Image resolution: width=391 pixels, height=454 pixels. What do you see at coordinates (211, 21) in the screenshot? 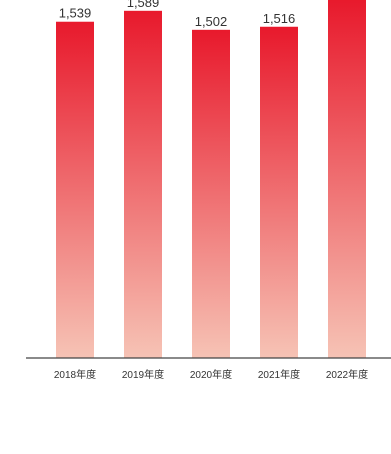
I see `value-label-2: 1,502` at bounding box center [211, 21].